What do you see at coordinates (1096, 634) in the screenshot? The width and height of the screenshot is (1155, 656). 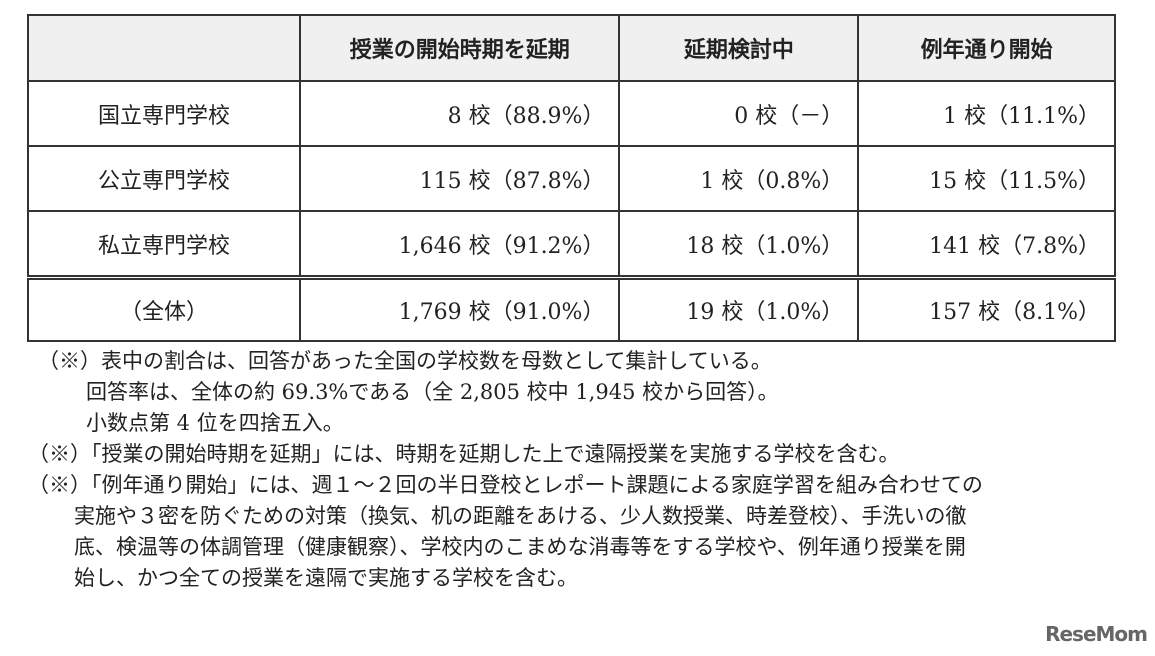 I see `resemom-logo: ReseMom` at bounding box center [1096, 634].